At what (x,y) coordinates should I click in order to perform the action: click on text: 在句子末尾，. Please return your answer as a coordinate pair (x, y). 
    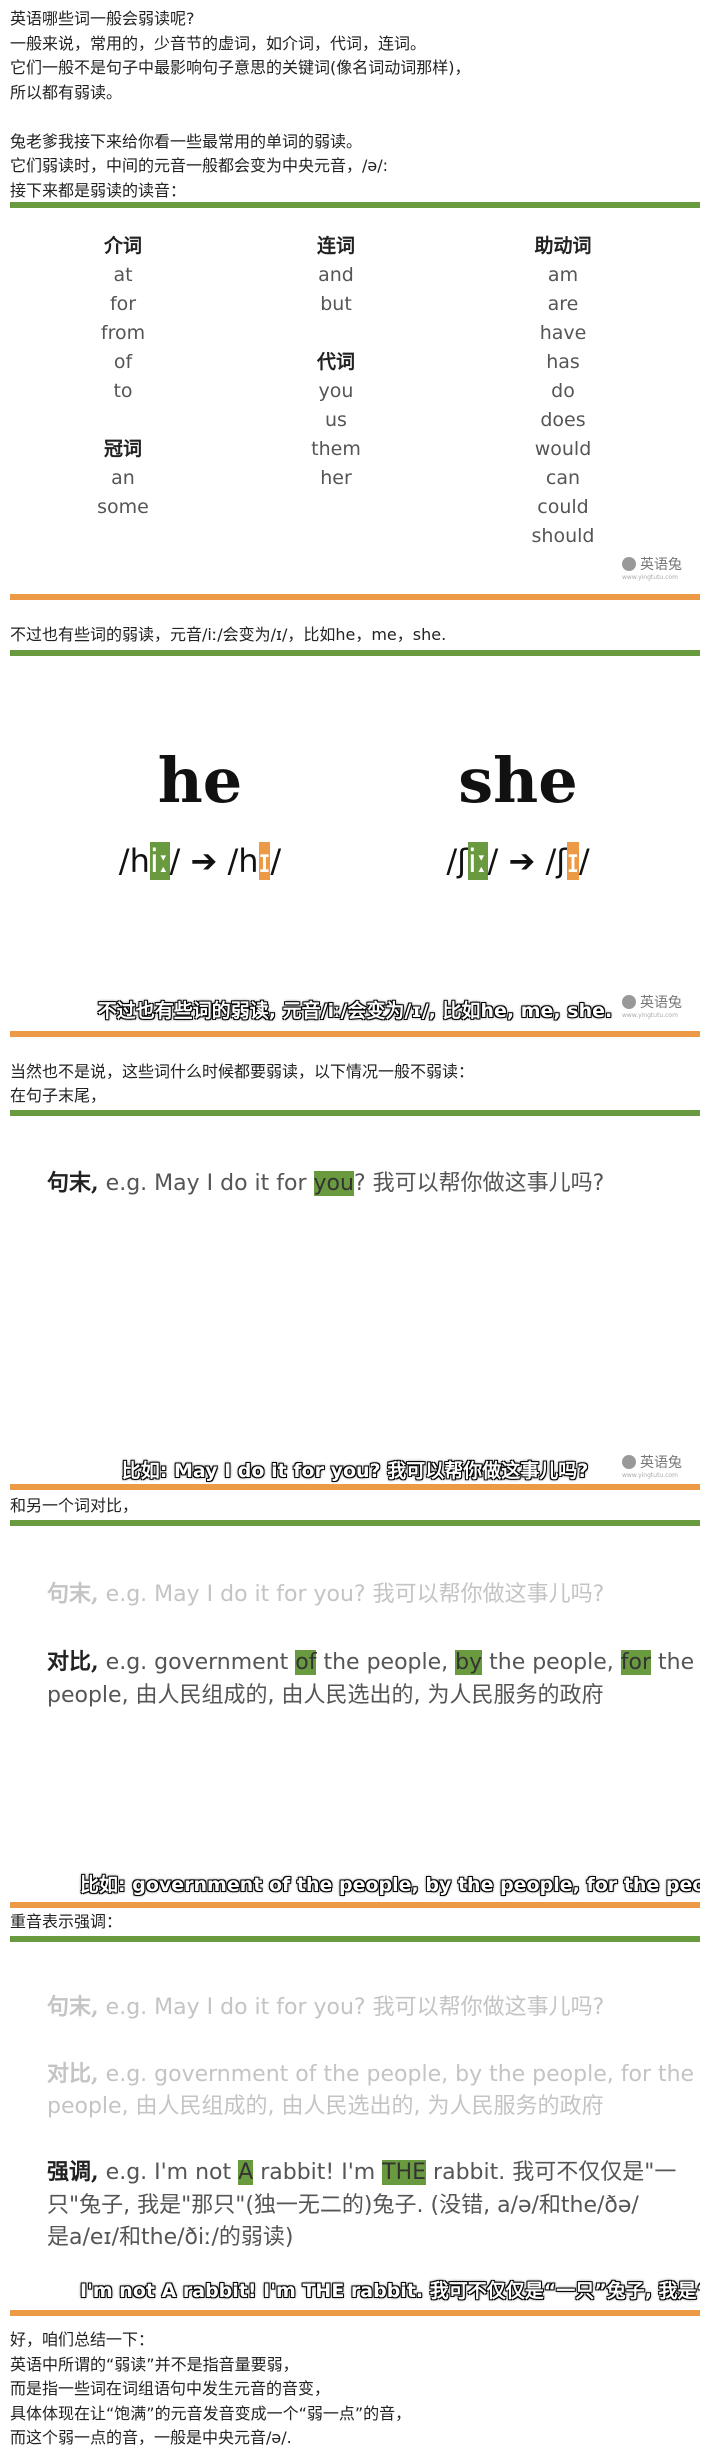
    Looking at the image, I should click on (58, 1095).